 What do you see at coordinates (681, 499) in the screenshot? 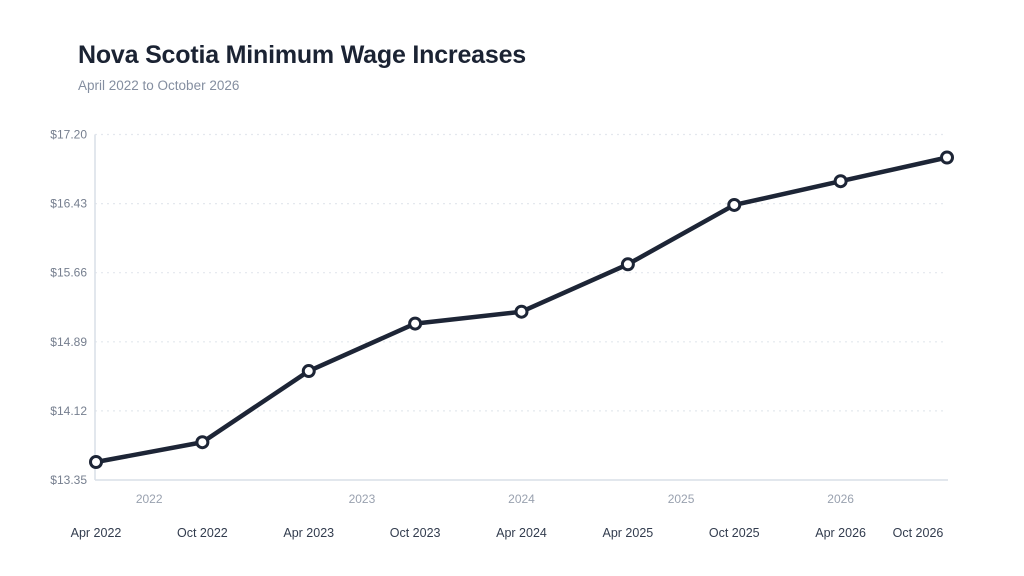
I see `year-label: 2025` at bounding box center [681, 499].